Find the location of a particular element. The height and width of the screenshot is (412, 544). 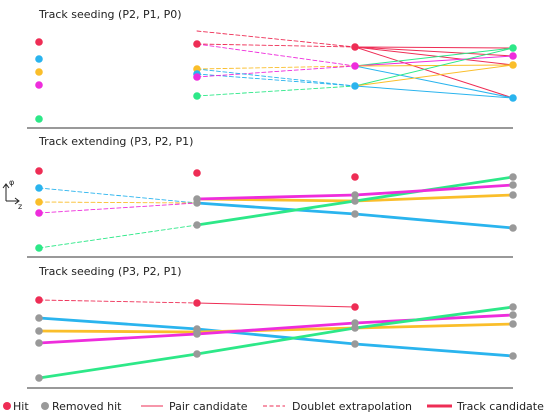

z-axis-arrow is located at coordinates (17, 201).